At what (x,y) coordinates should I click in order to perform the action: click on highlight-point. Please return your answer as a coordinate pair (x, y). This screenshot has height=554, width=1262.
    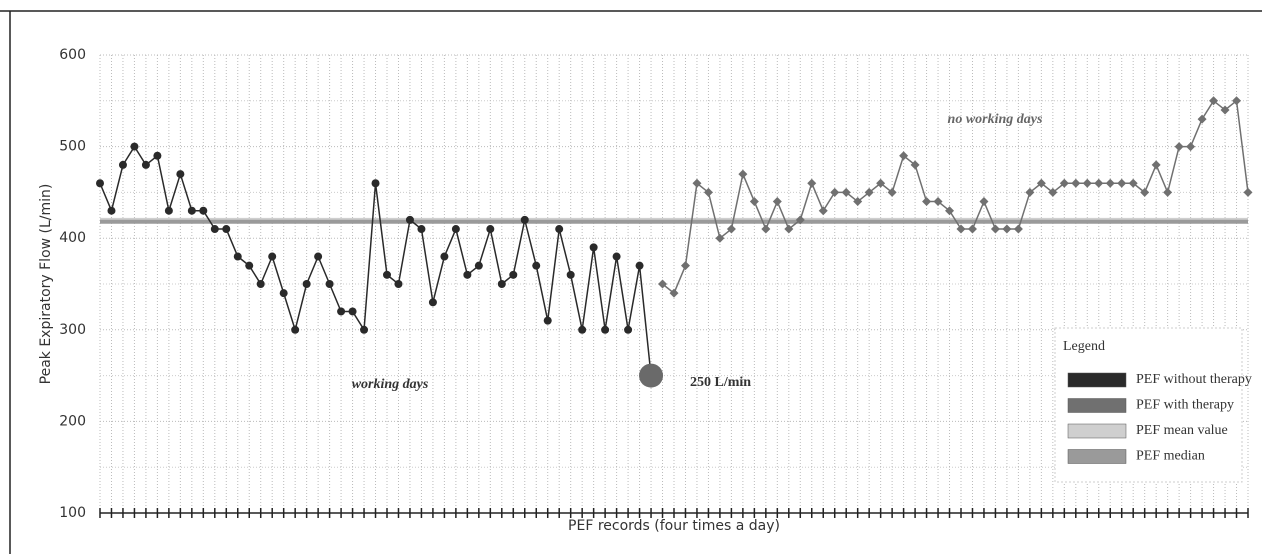
    Looking at the image, I should click on (651, 375).